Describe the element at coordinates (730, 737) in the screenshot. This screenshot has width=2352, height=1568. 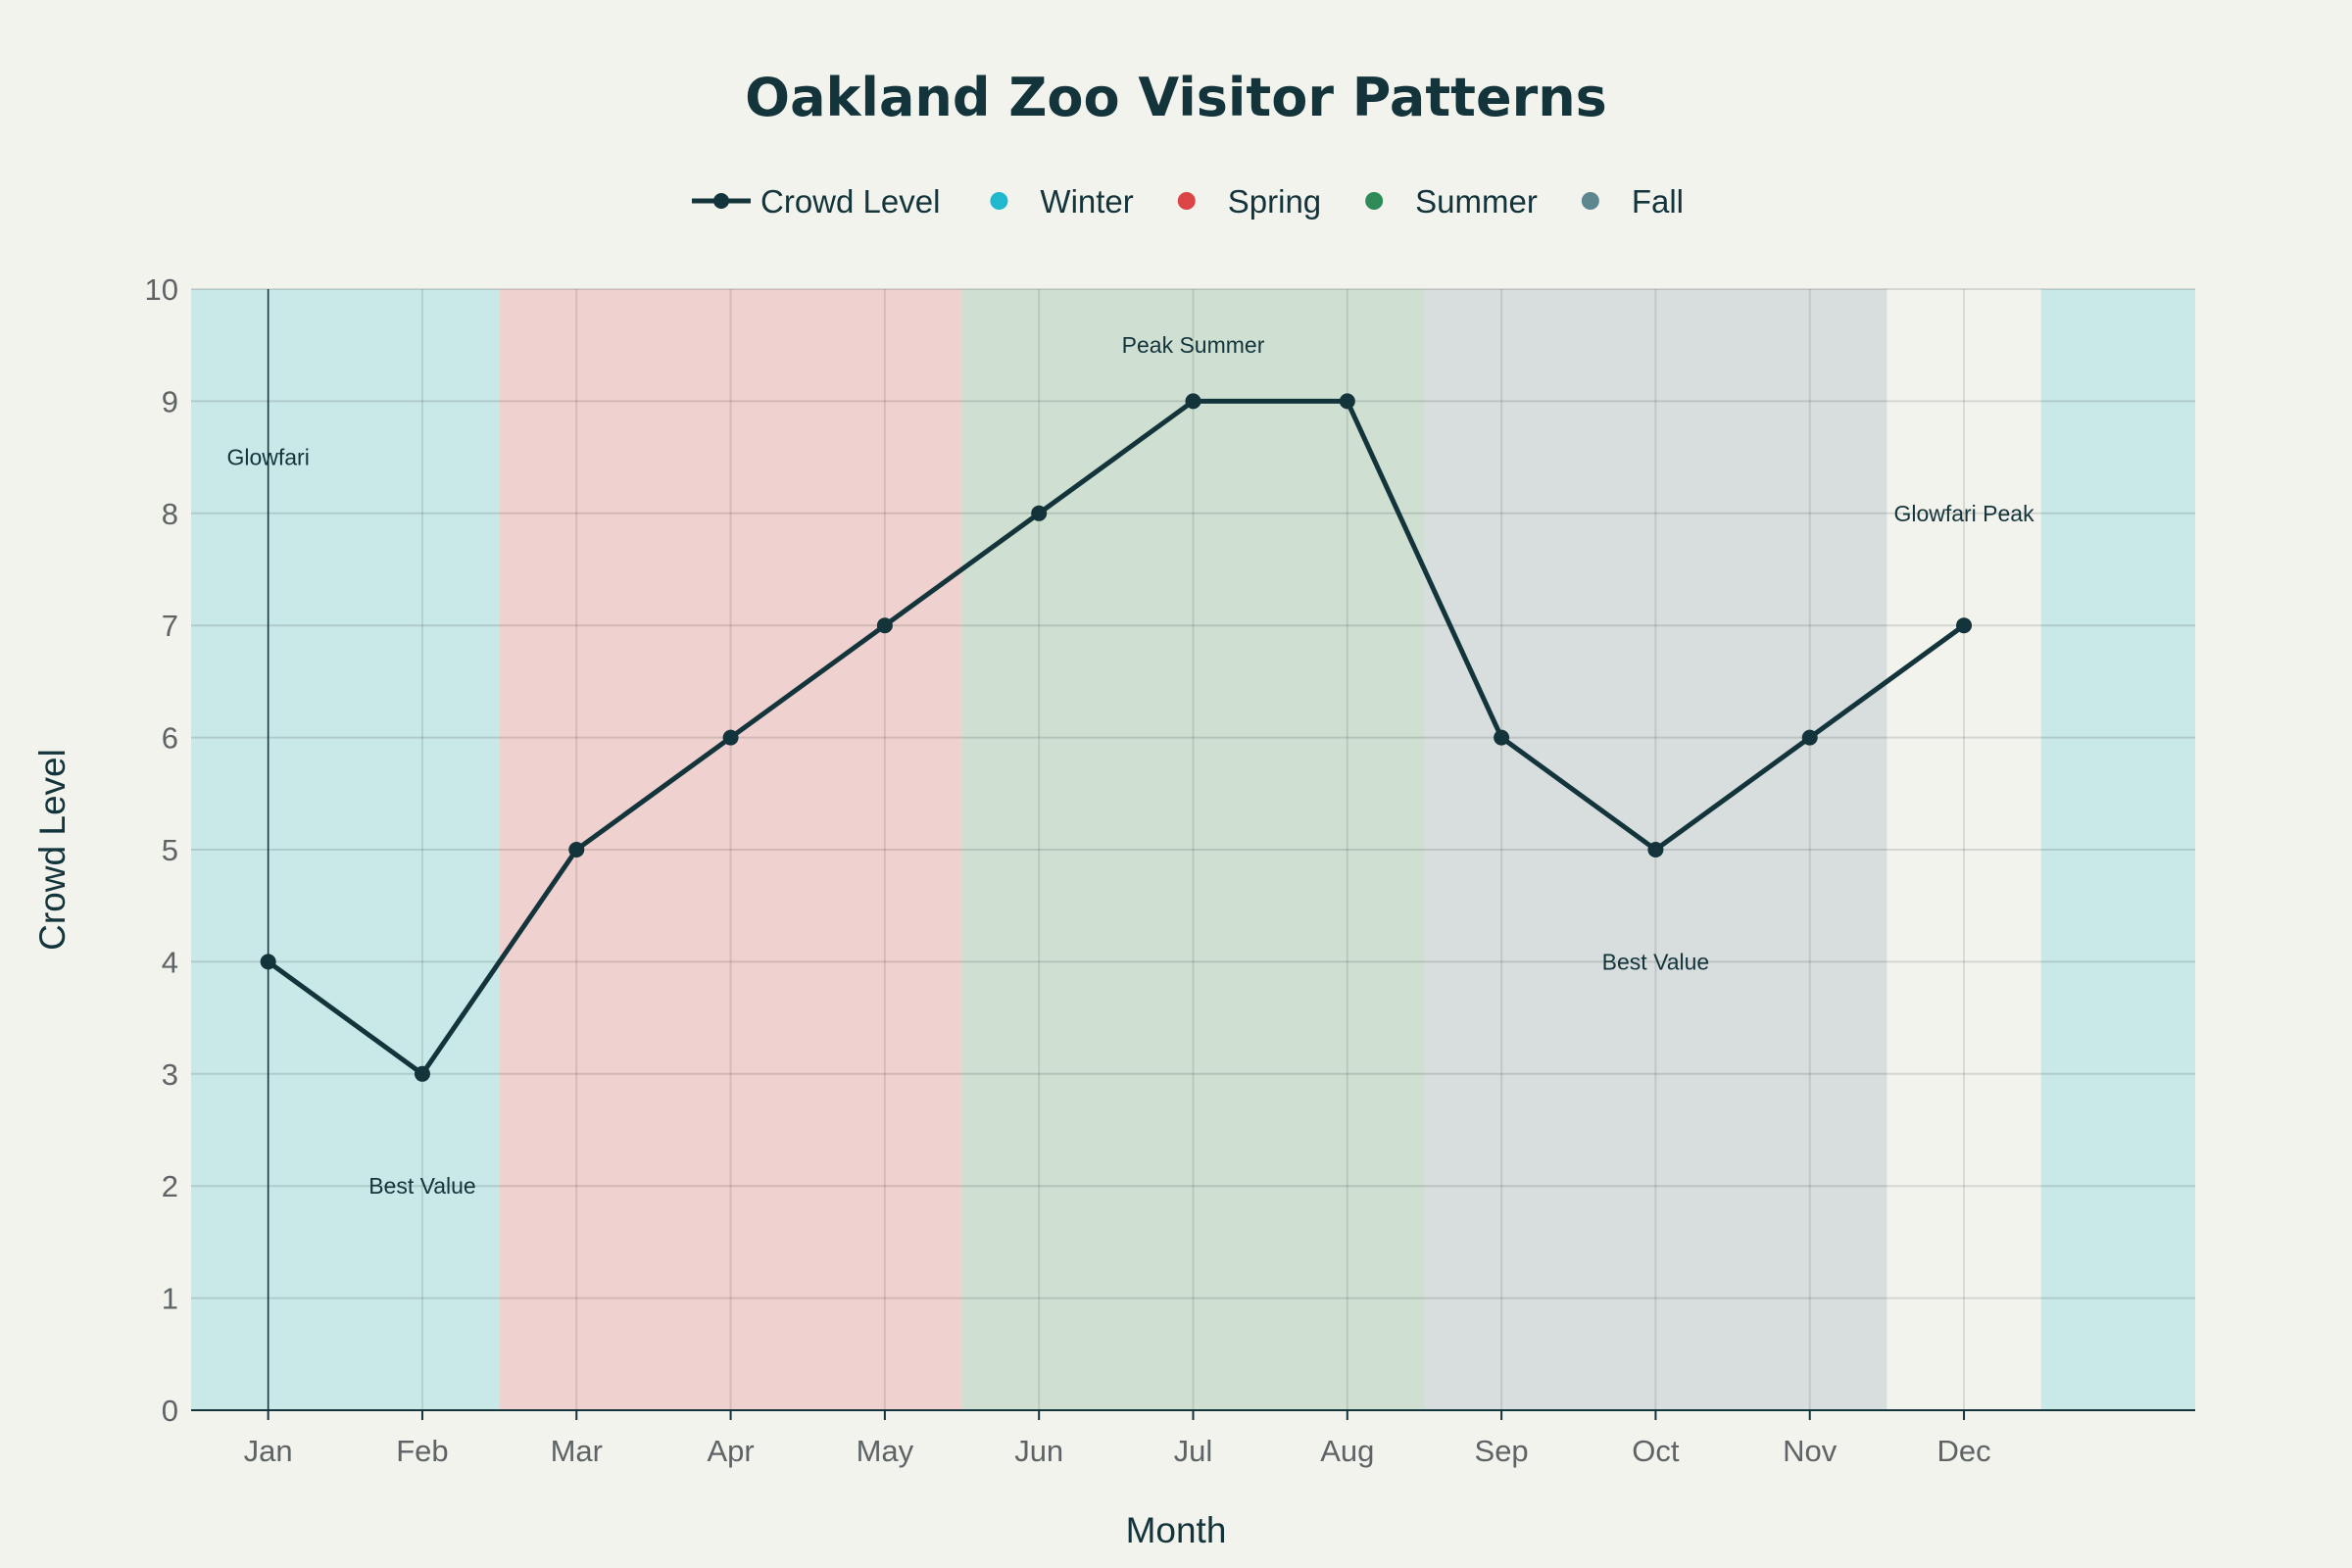
I see `data-point-apr` at that location.